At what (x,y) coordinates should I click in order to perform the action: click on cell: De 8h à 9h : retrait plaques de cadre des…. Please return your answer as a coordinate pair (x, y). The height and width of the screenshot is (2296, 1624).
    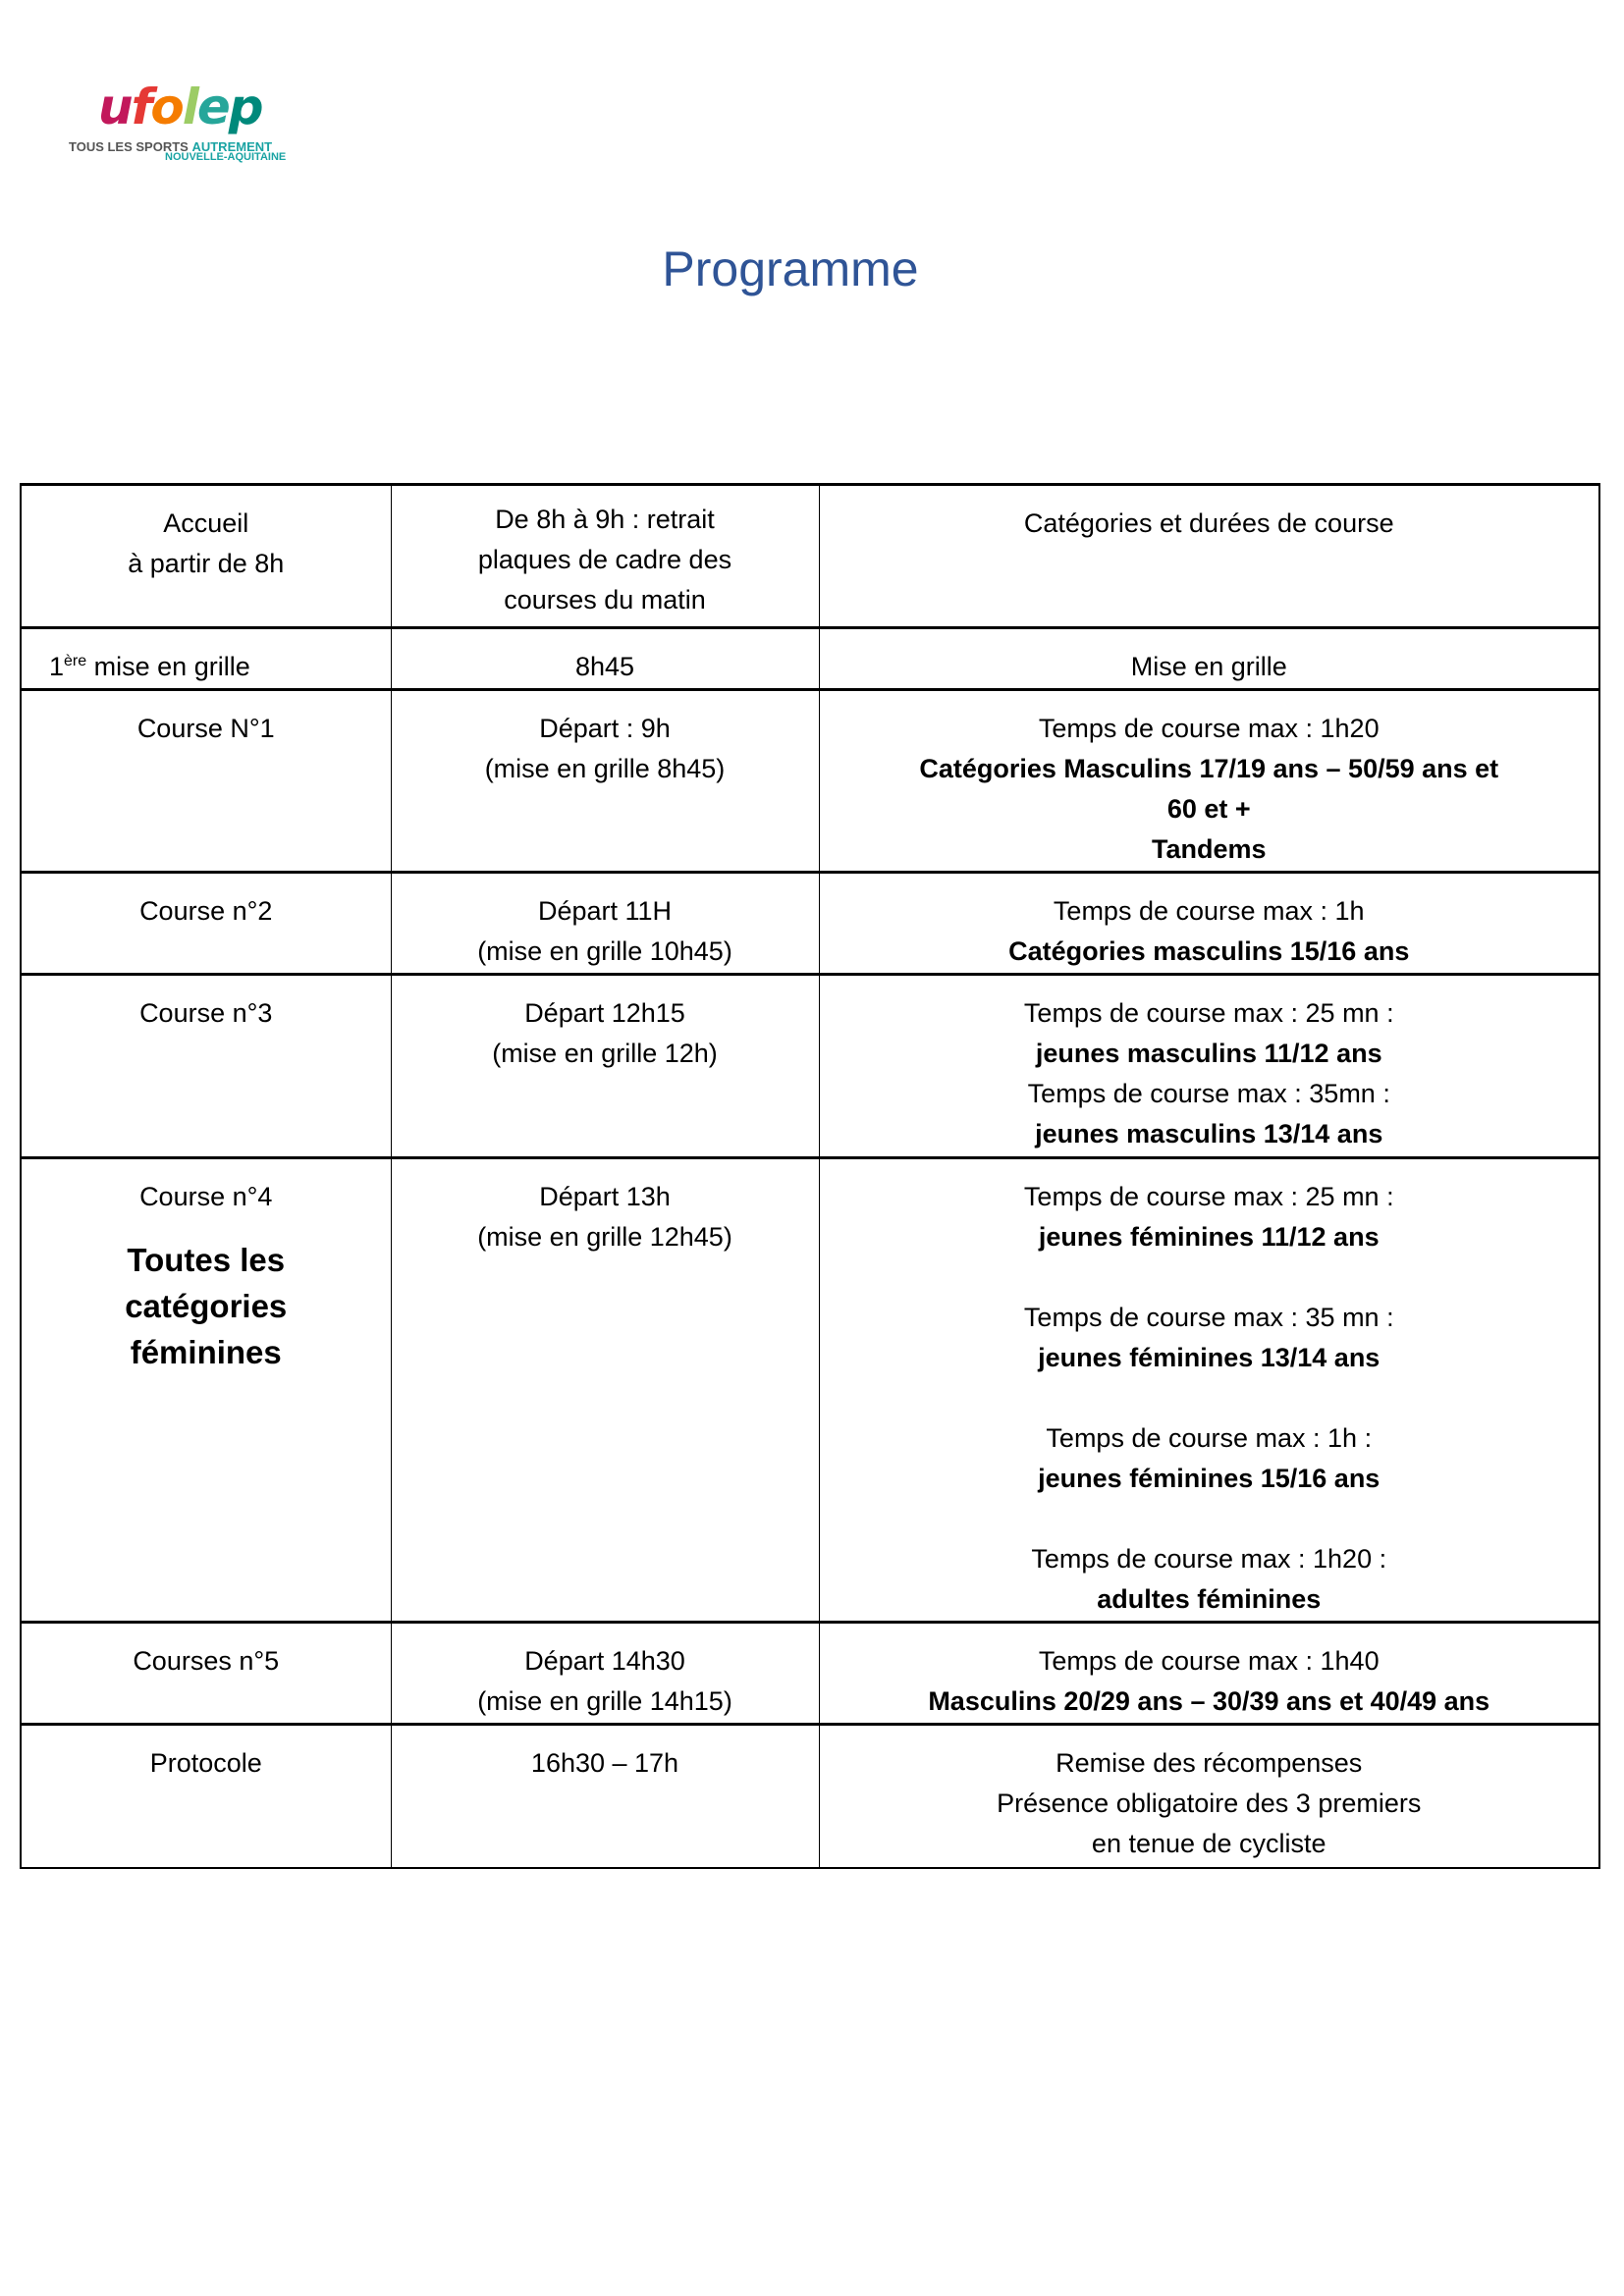
    Looking at the image, I should click on (605, 556).